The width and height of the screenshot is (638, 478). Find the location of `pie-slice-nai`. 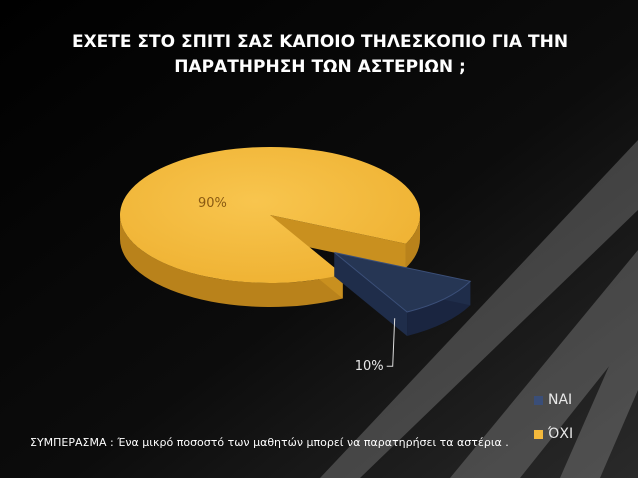

pie-slice-nai is located at coordinates (403, 294).